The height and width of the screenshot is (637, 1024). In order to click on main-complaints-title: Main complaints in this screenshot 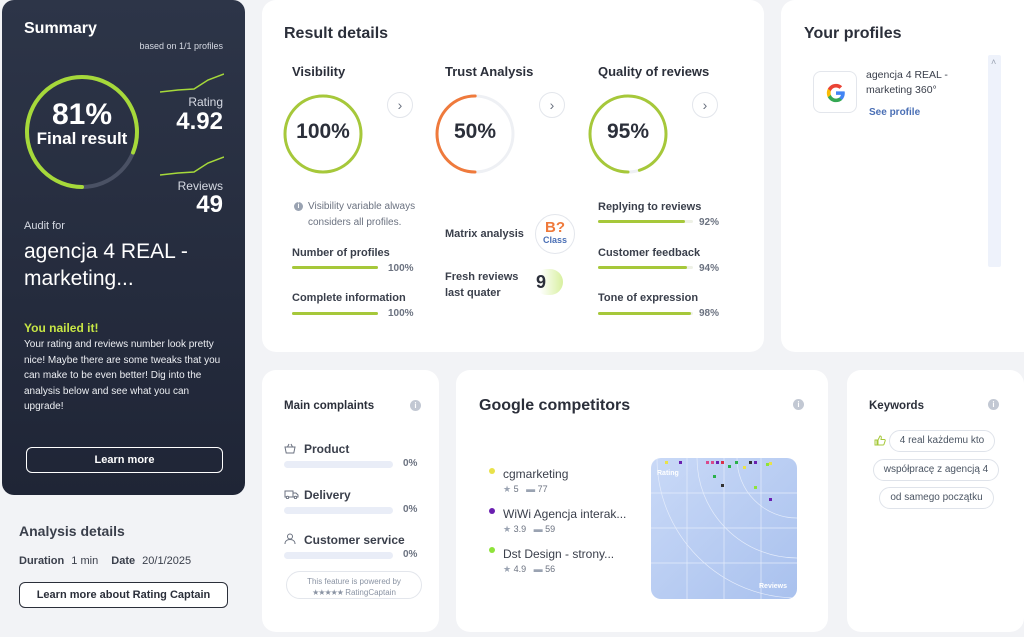, I will do `click(329, 406)`.